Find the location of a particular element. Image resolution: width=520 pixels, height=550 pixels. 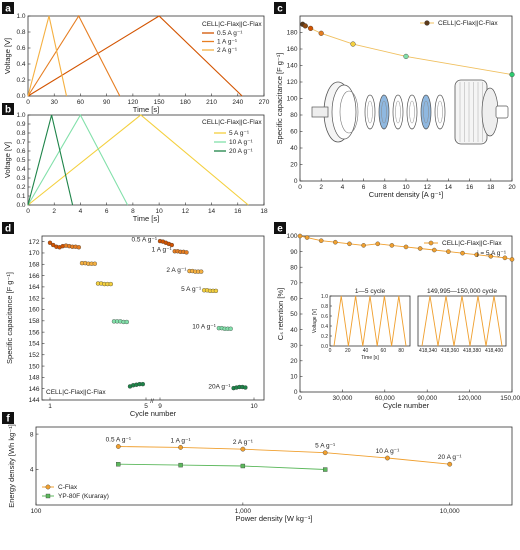

rate-annotation: 5 A g⁻¹ is located at coordinates (325, 446).